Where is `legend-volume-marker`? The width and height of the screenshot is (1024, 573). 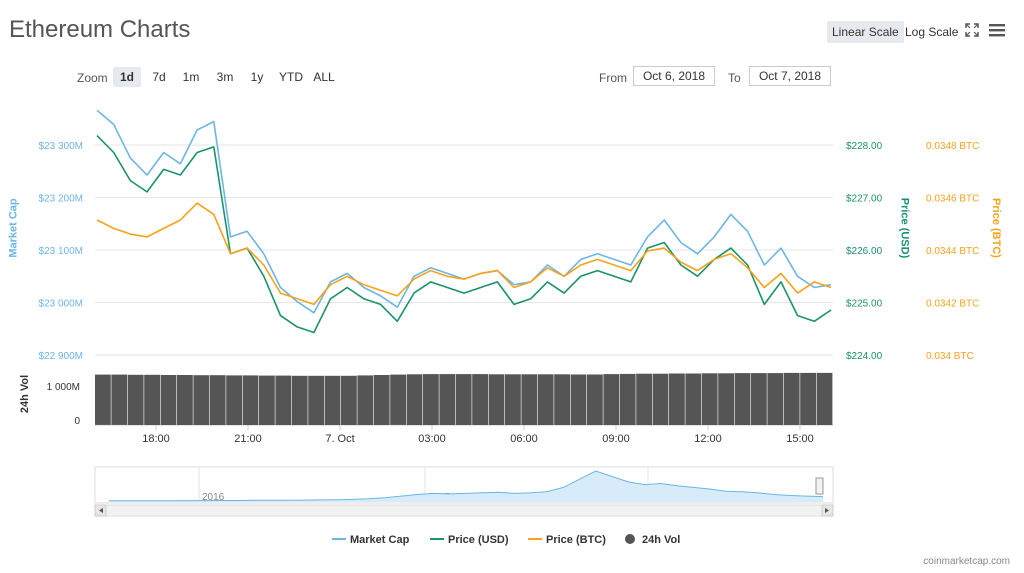
legend-volume-marker is located at coordinates (630, 539).